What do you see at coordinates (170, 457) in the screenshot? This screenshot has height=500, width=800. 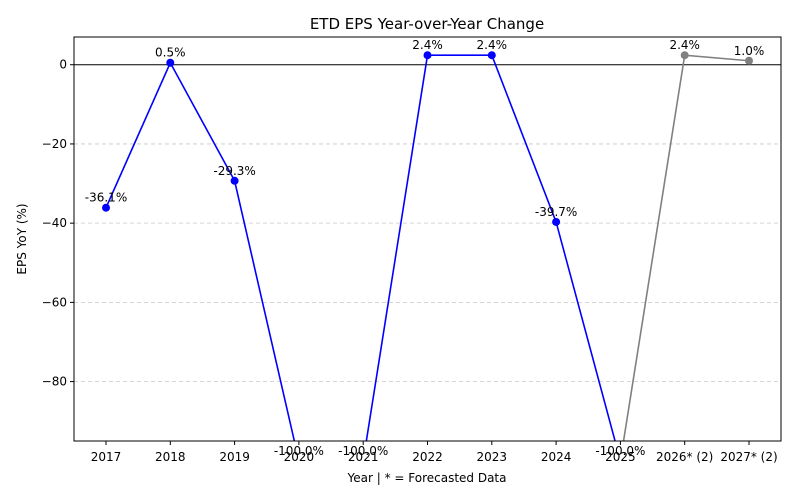 I see `x-tick-label: 2018` at bounding box center [170, 457].